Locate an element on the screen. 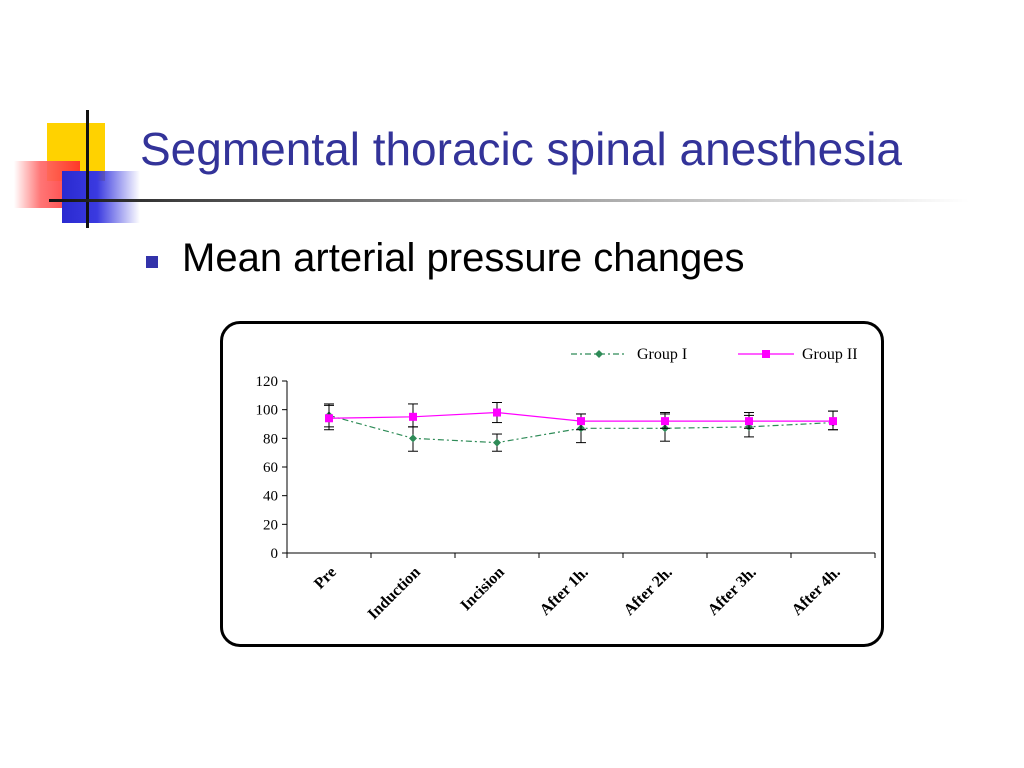  y-tick-label: 40 is located at coordinates (270, 497).